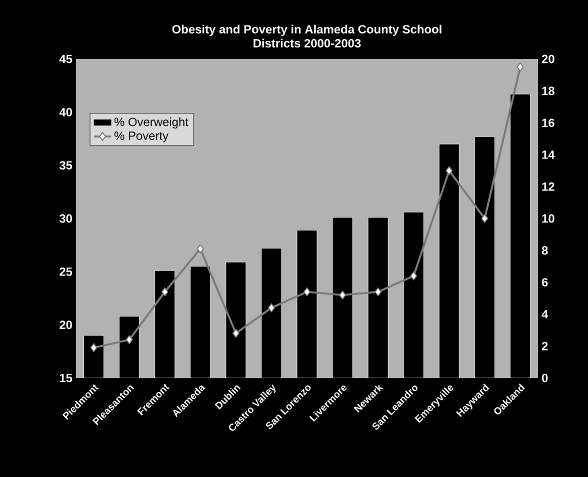 The image size is (588, 477). I want to click on y2-tick-label: 4, so click(545, 314).